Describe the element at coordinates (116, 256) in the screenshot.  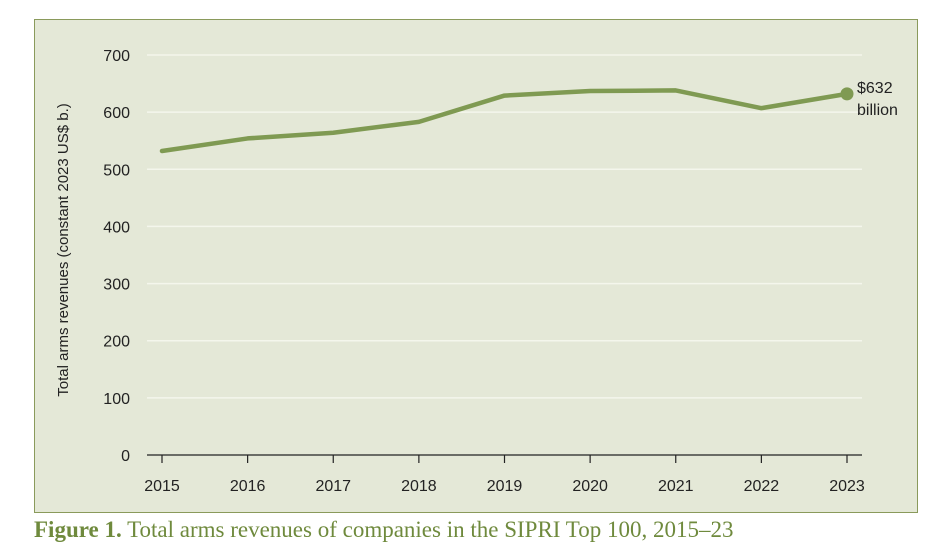
I see `y-axis-tick-labels: 0 100 200 300 400 500 600 700` at that location.